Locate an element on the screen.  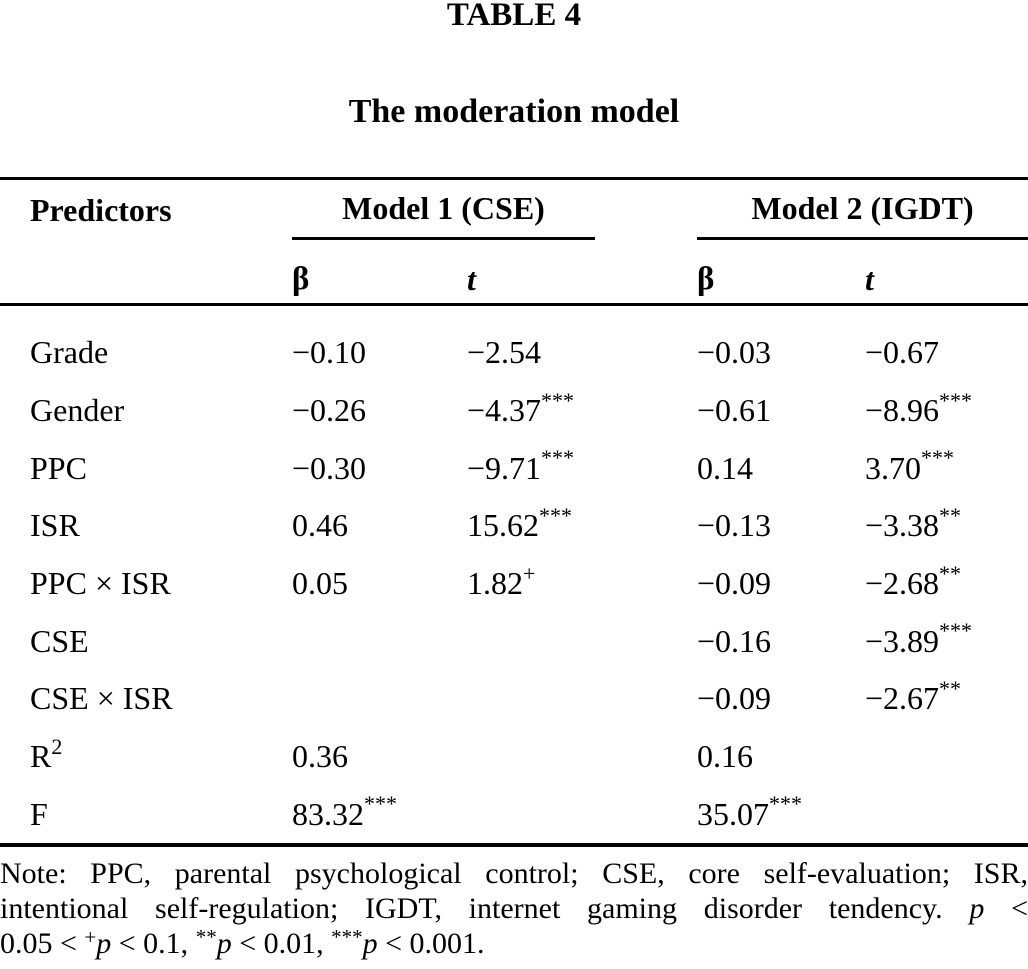
cell-value: 0.05 is located at coordinates (320, 583).